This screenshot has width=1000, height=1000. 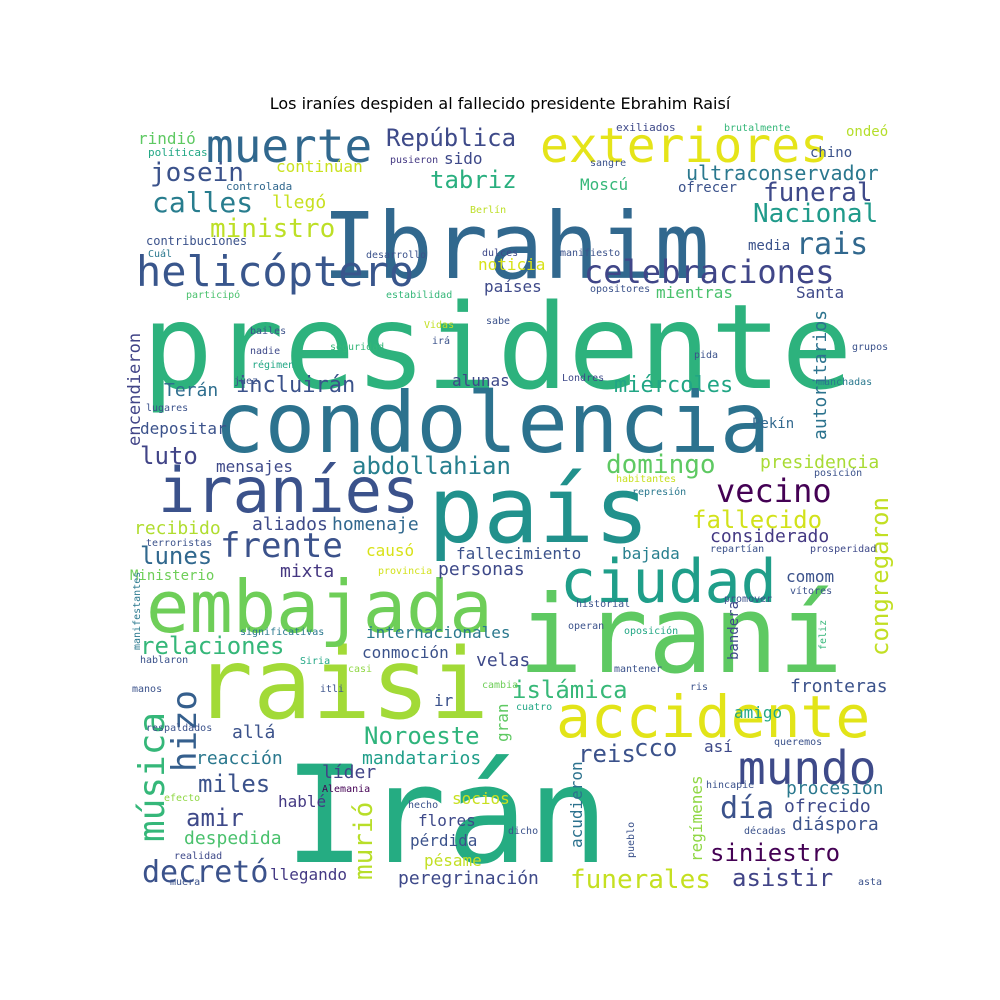 I want to click on word-autoritarios: autoritarios, so click(x=820, y=375).